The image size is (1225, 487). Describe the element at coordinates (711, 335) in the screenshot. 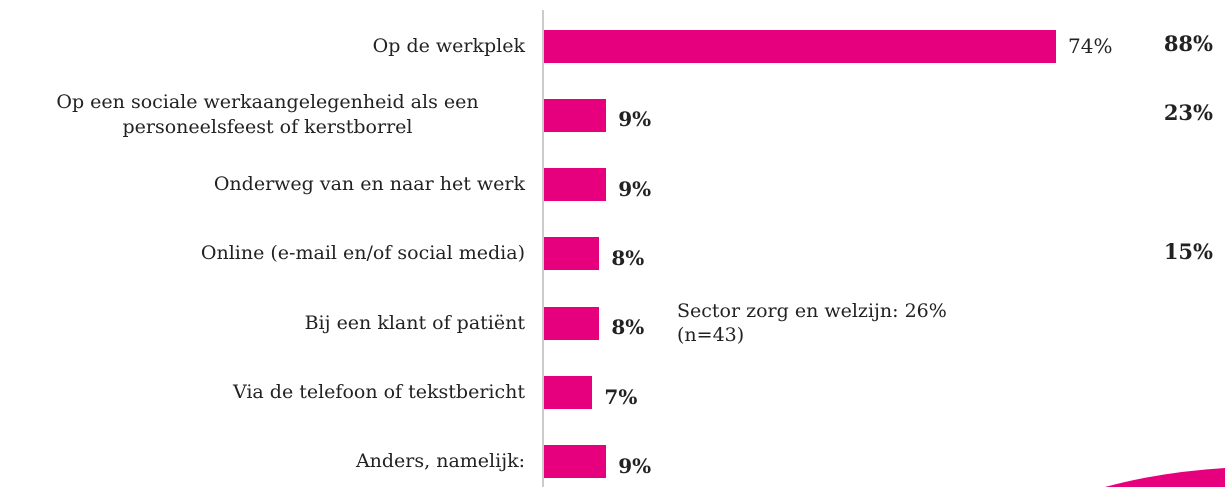

I see `annotation: (n=43)` at that location.